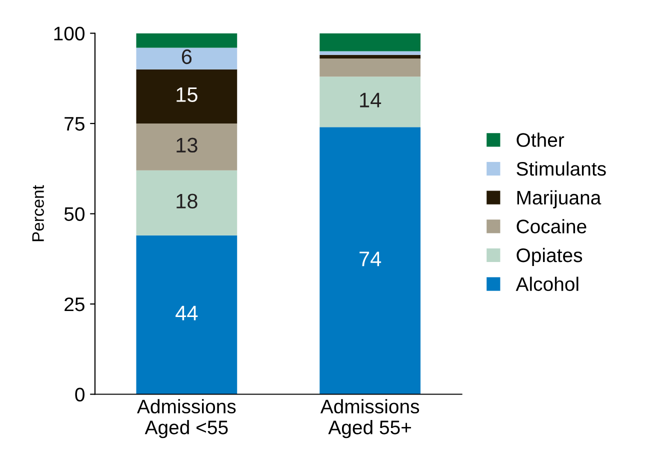  I want to click on y-axis-title: Percent, so click(38, 213).